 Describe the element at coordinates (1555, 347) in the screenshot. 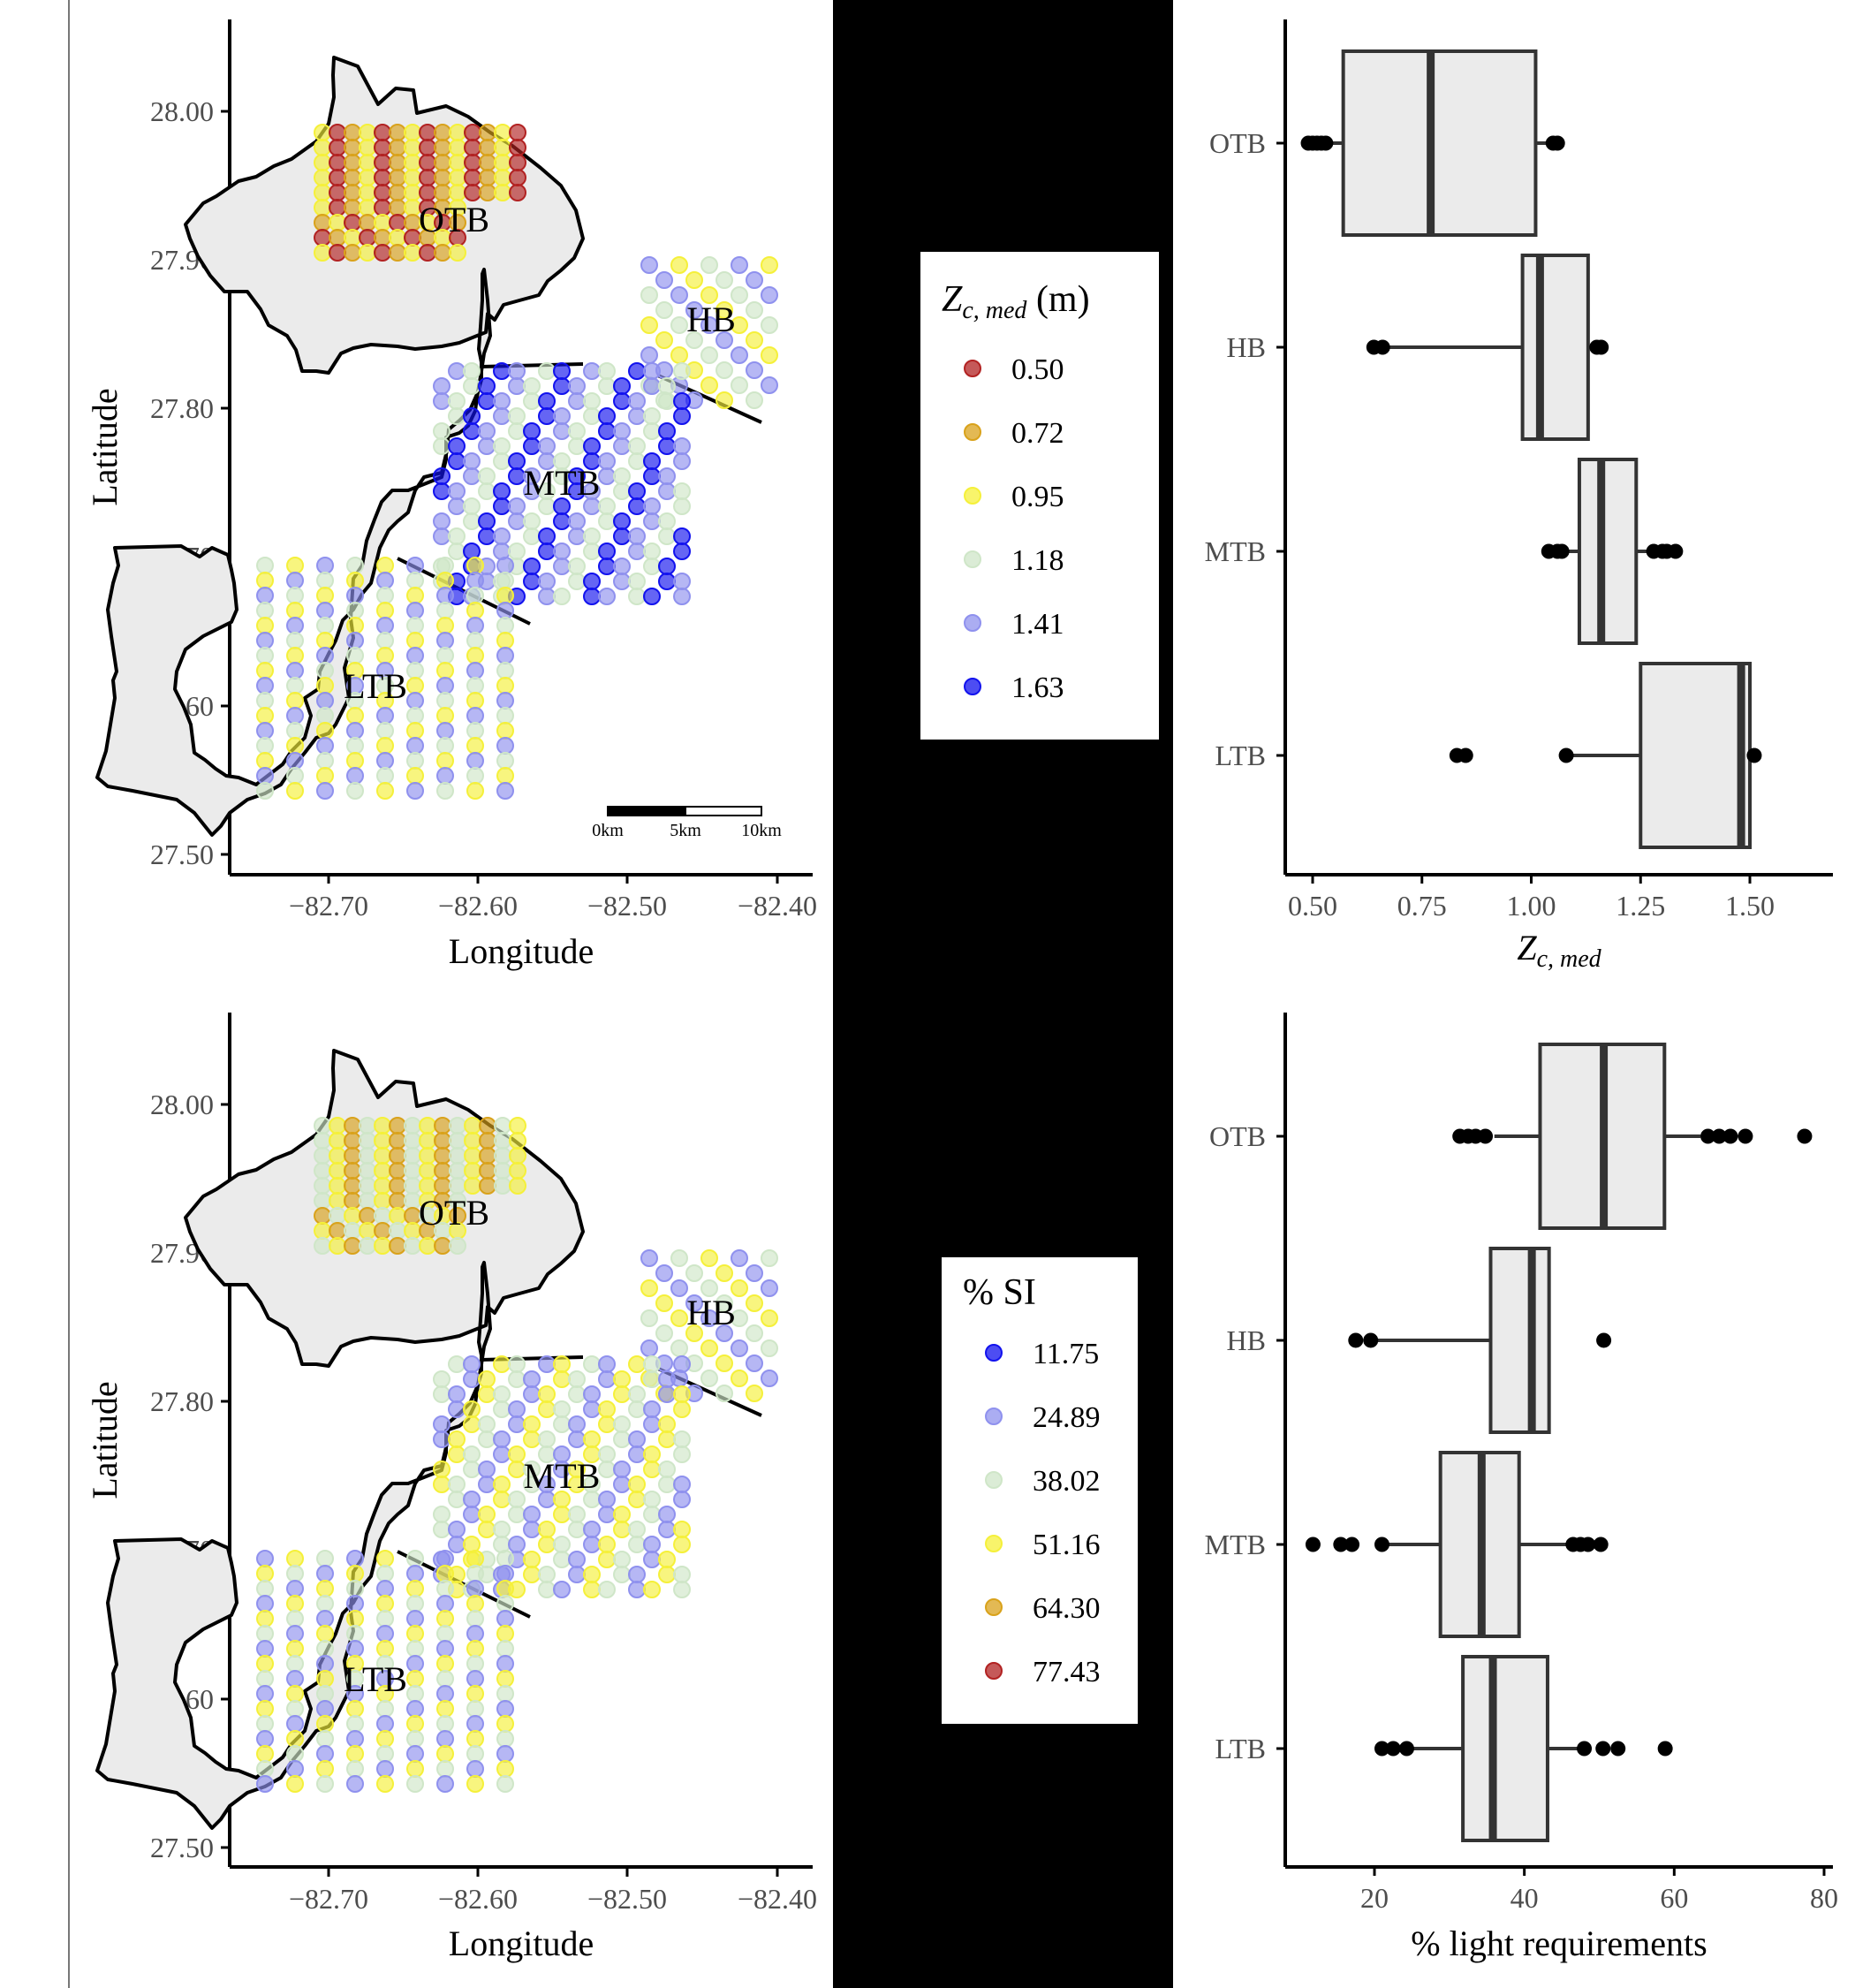

I see `box-iqr` at that location.